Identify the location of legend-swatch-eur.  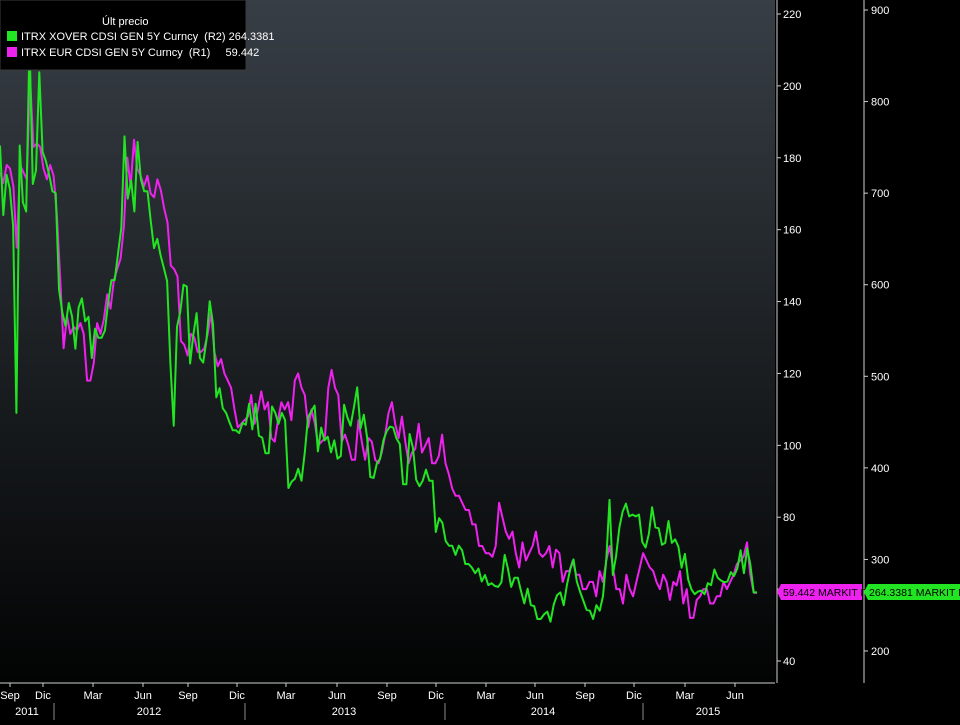
(12, 52).